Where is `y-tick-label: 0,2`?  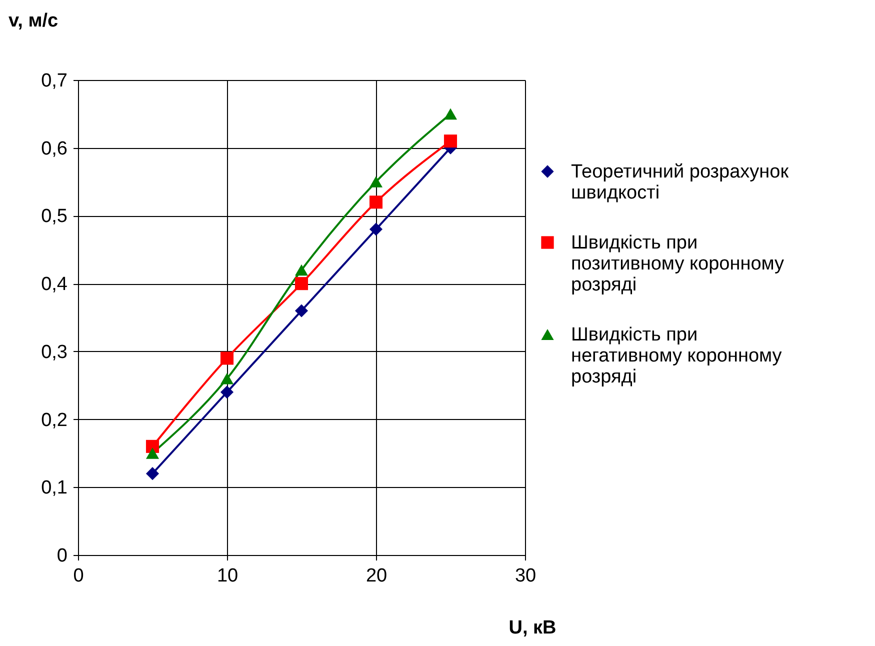 y-tick-label: 0,2 is located at coordinates (54, 420).